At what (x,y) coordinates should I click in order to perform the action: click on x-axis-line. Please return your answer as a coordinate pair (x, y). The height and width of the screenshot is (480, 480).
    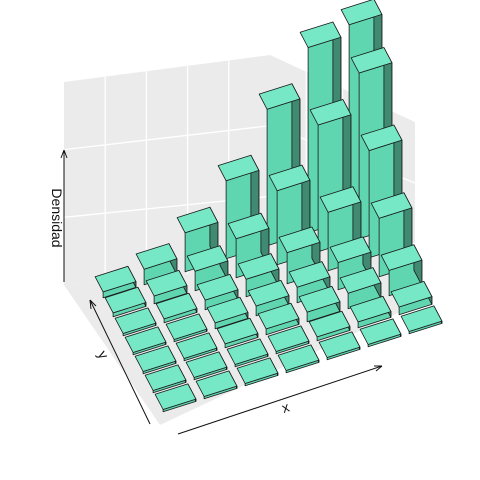
    Looking at the image, I should click on (280, 400).